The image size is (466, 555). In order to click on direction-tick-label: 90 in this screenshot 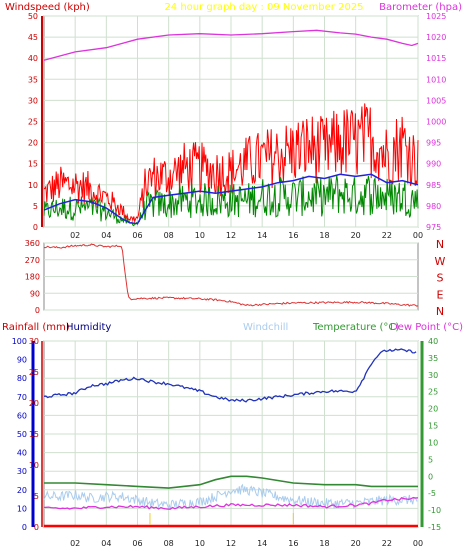, I will do `click(35, 293)`.